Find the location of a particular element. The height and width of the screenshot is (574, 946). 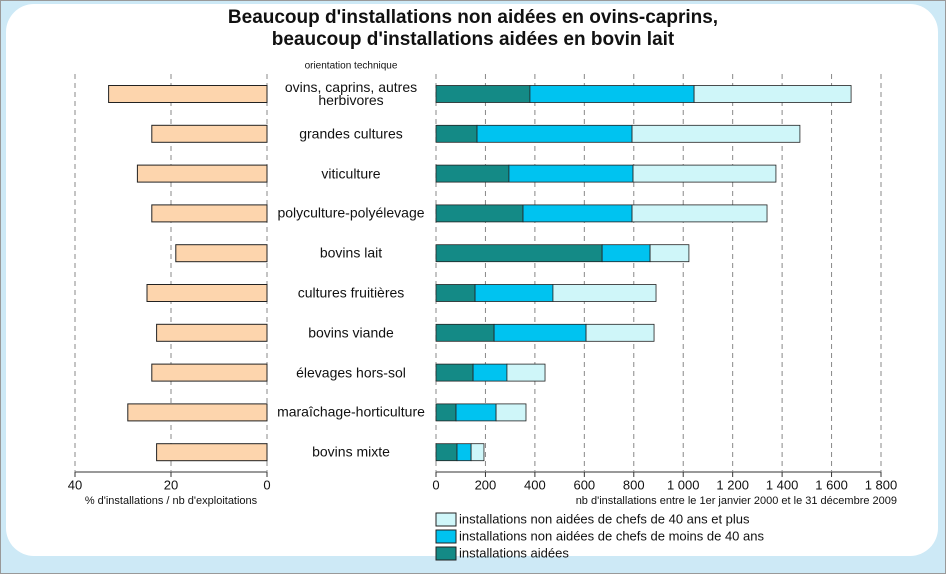

category-axis-label: orientation technique is located at coordinates (351, 66).